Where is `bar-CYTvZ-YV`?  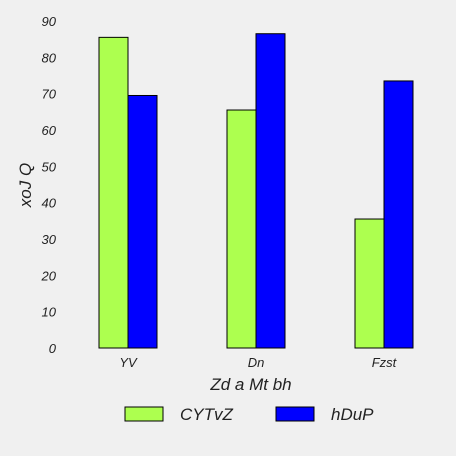
bar-CYTvZ-YV is located at coordinates (113, 192).